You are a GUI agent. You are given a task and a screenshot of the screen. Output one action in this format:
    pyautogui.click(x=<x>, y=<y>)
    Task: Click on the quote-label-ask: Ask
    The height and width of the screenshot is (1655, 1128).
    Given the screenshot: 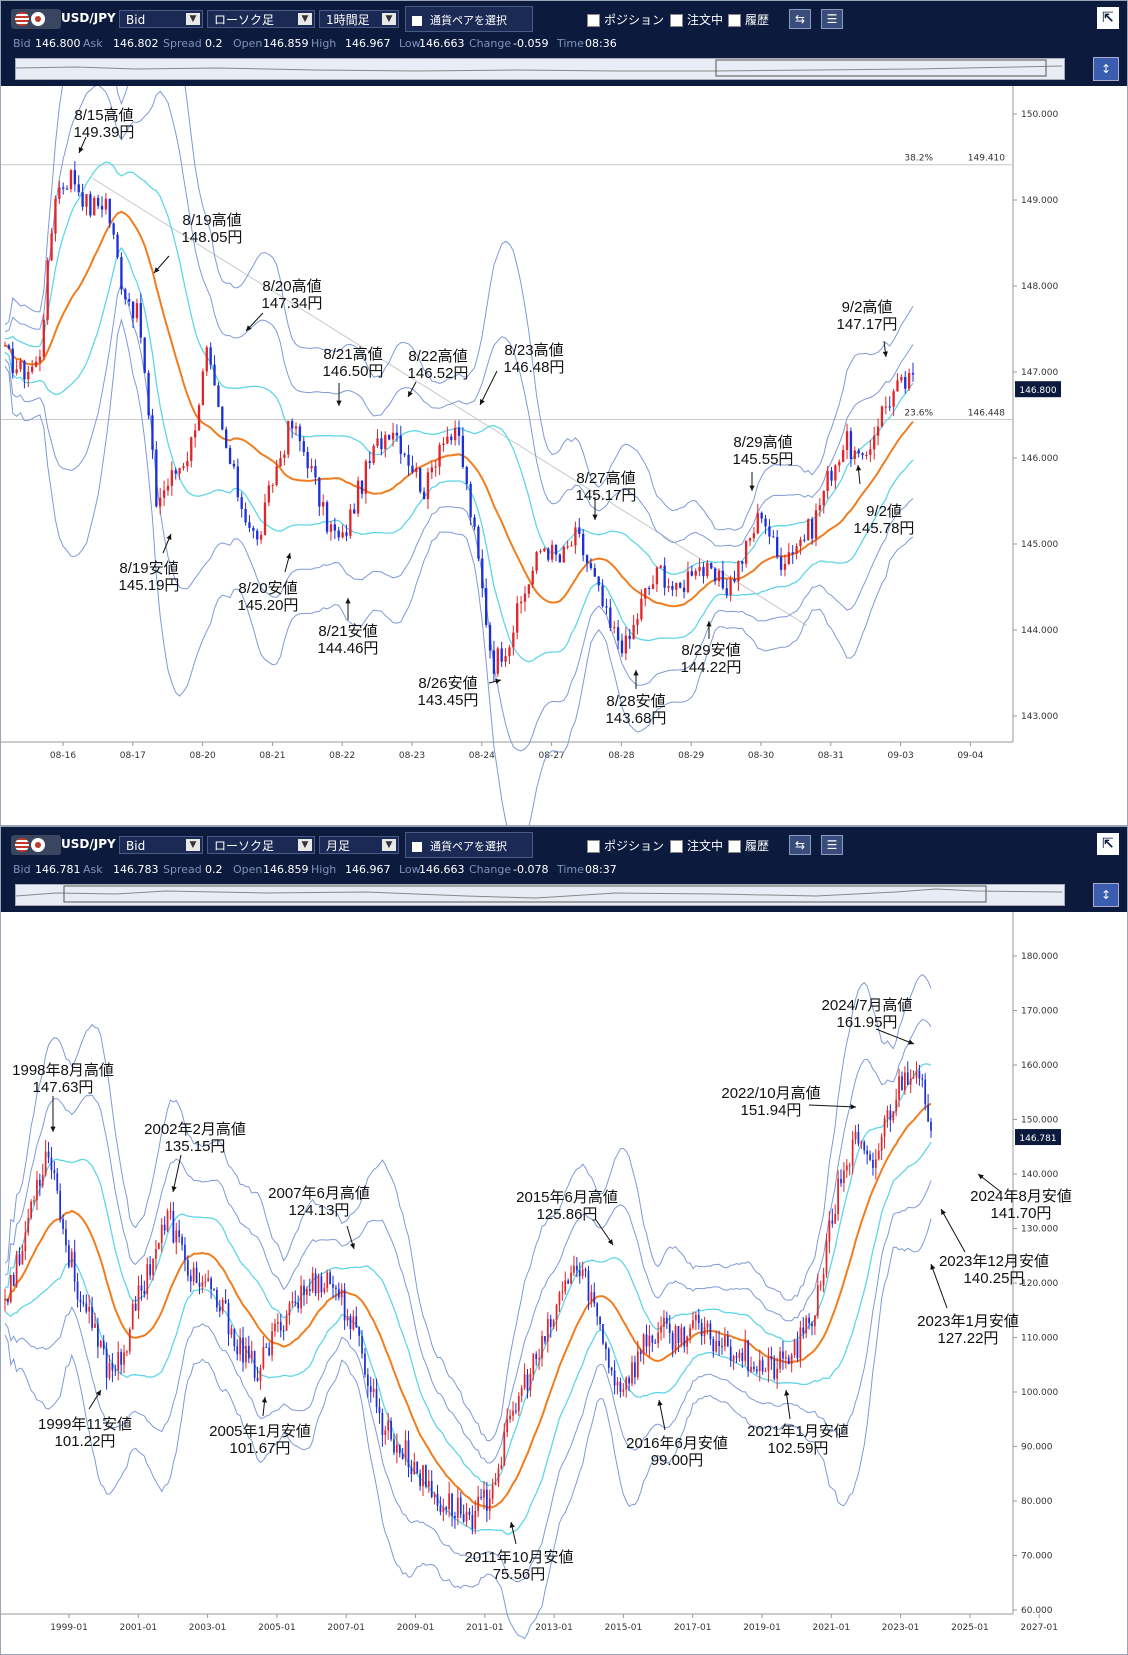 What is the action you would take?
    pyautogui.click(x=93, y=869)
    